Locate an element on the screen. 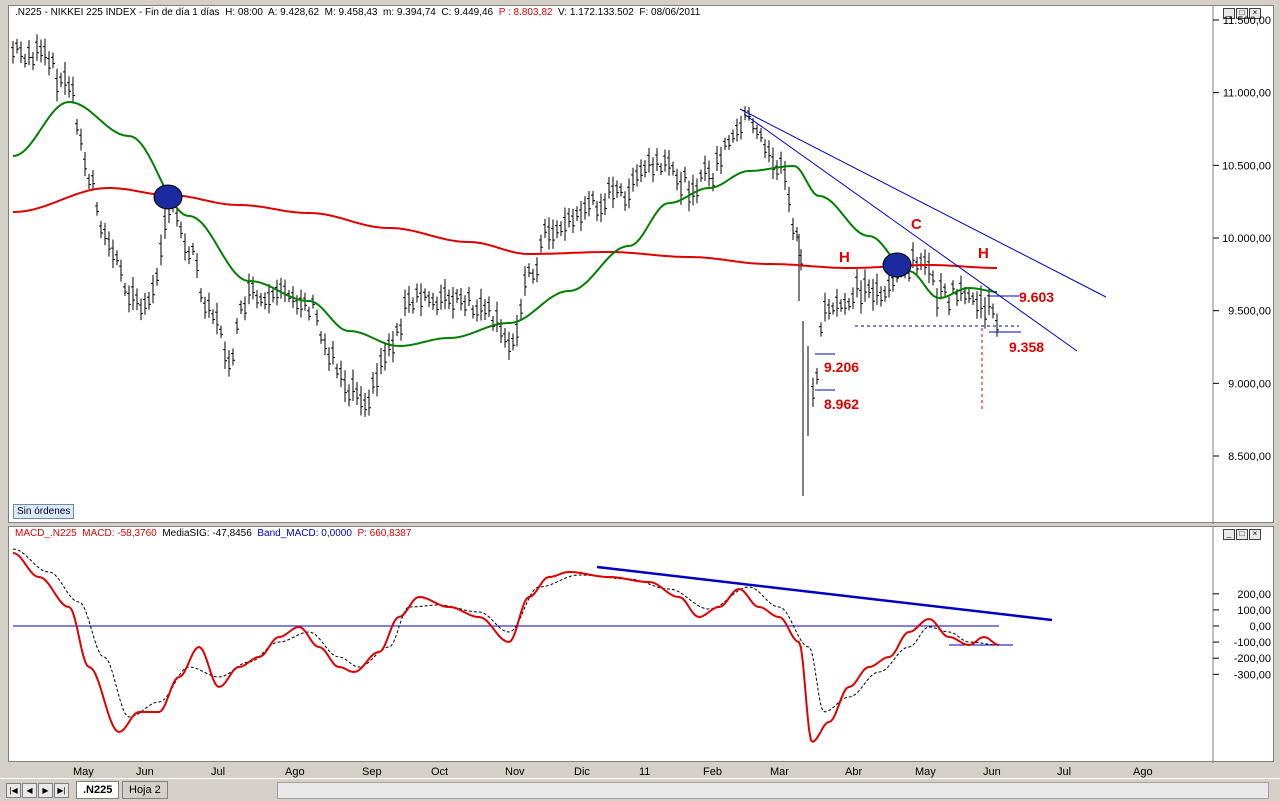  annot-c: C is located at coordinates (916, 224).